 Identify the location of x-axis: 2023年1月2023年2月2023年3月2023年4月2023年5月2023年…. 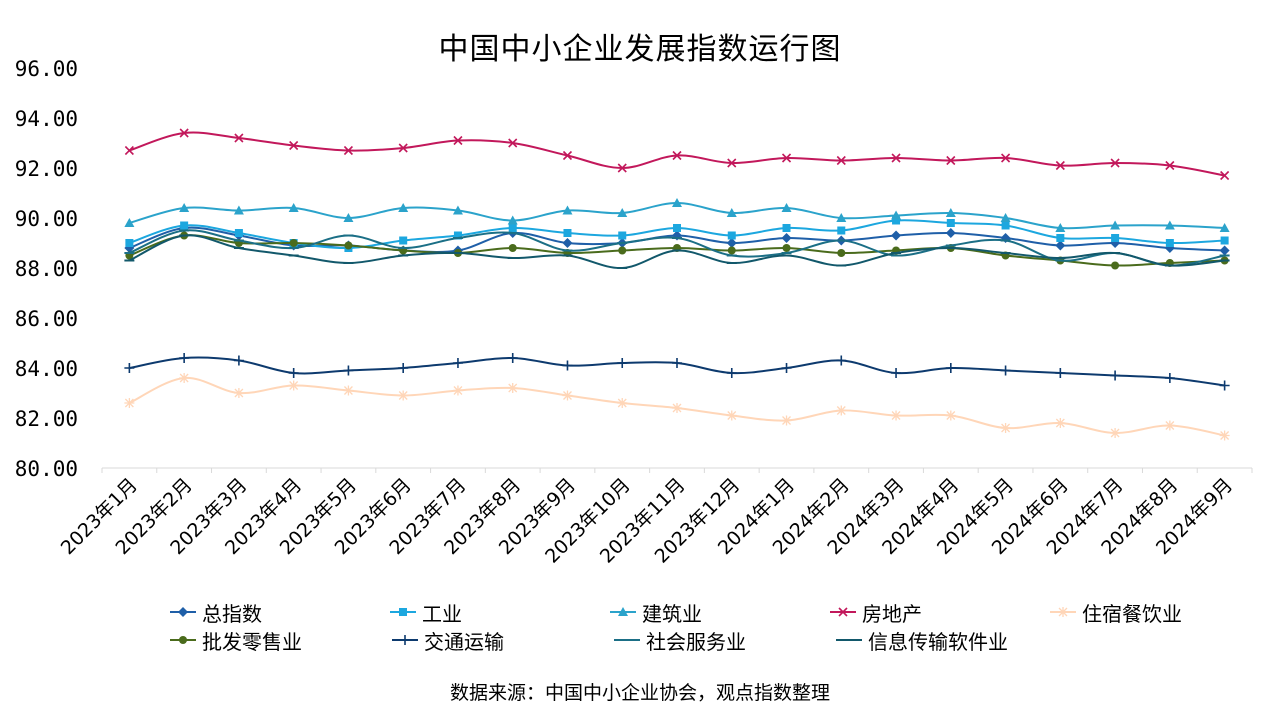
(655, 517).